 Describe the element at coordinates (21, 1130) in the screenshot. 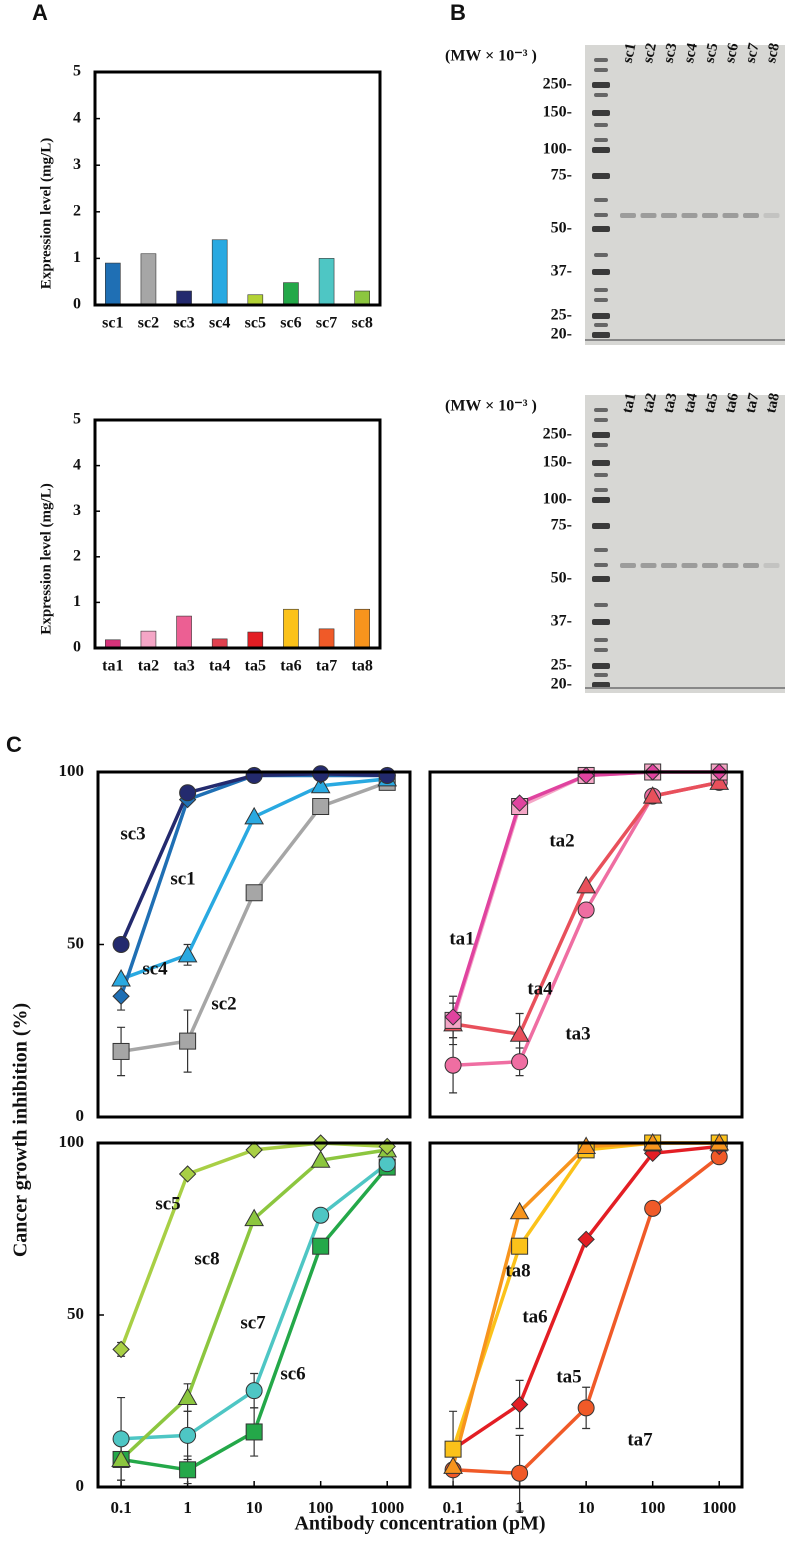

I see `y-axis-label: Cancer growth inhibition (%)` at that location.